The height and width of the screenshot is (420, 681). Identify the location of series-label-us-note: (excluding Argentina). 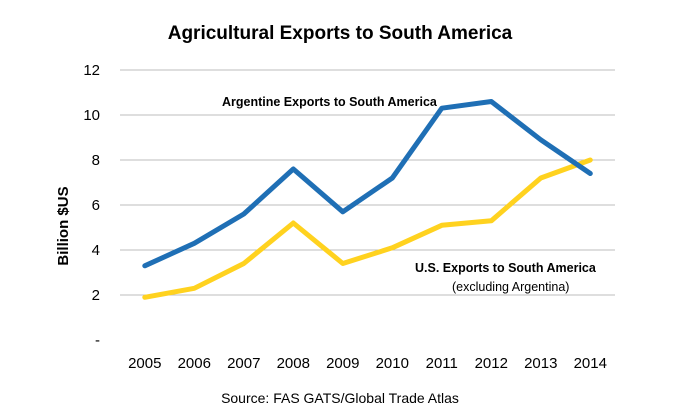
(510, 287).